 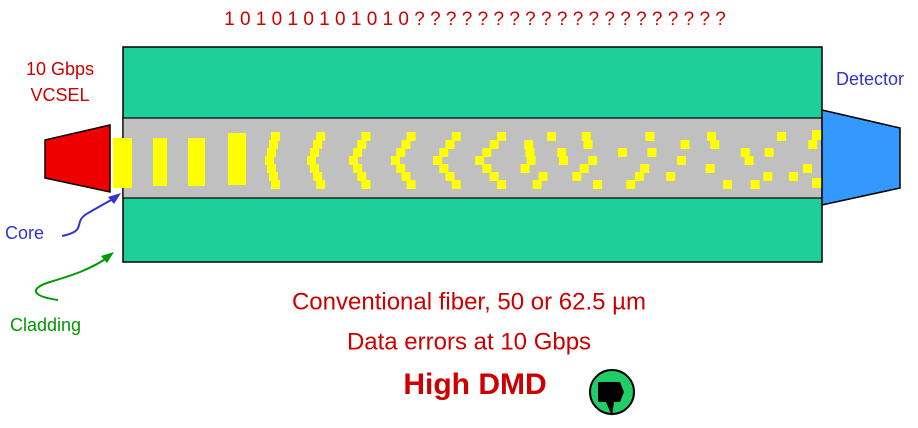 I want to click on core, so click(x=472, y=158).